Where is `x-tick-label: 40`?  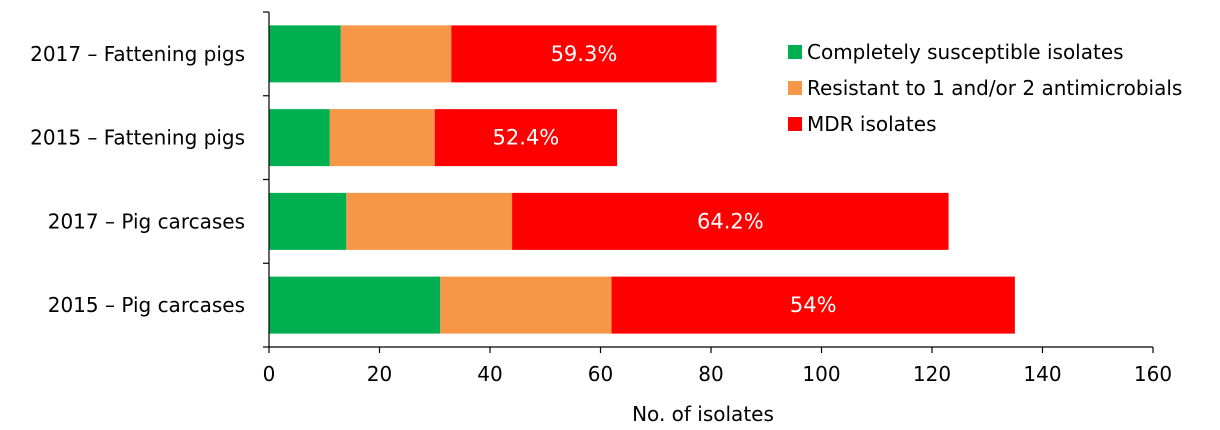
x-tick-label: 40 is located at coordinates (489, 374).